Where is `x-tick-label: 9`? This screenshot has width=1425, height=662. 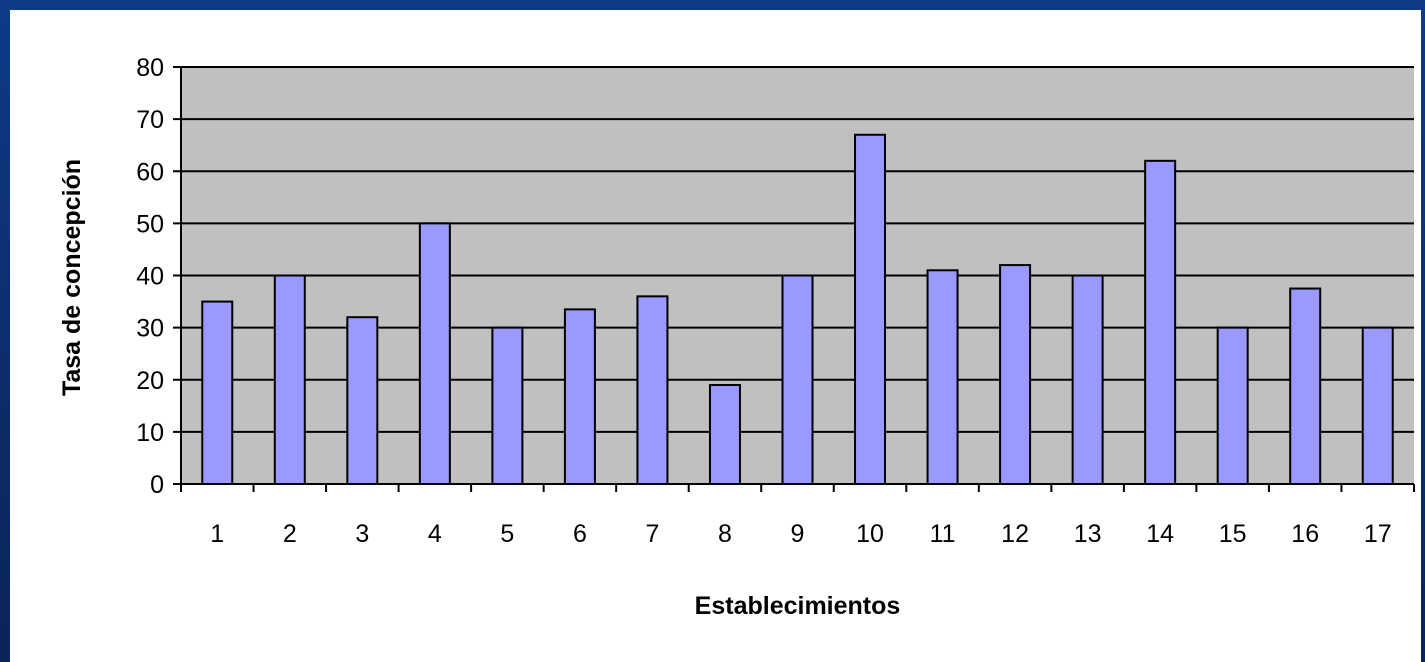 x-tick-label: 9 is located at coordinates (798, 534).